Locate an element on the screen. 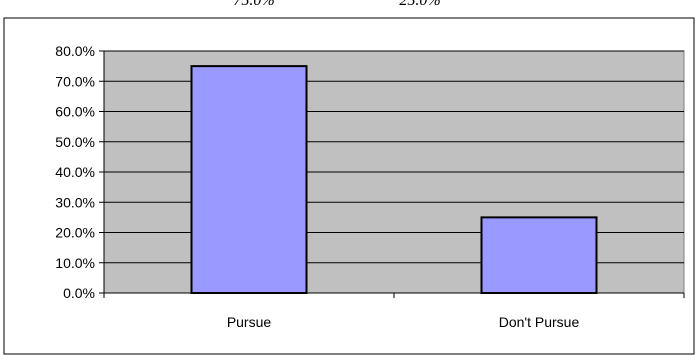  y-tick-label: 0.0% is located at coordinates (79, 293).